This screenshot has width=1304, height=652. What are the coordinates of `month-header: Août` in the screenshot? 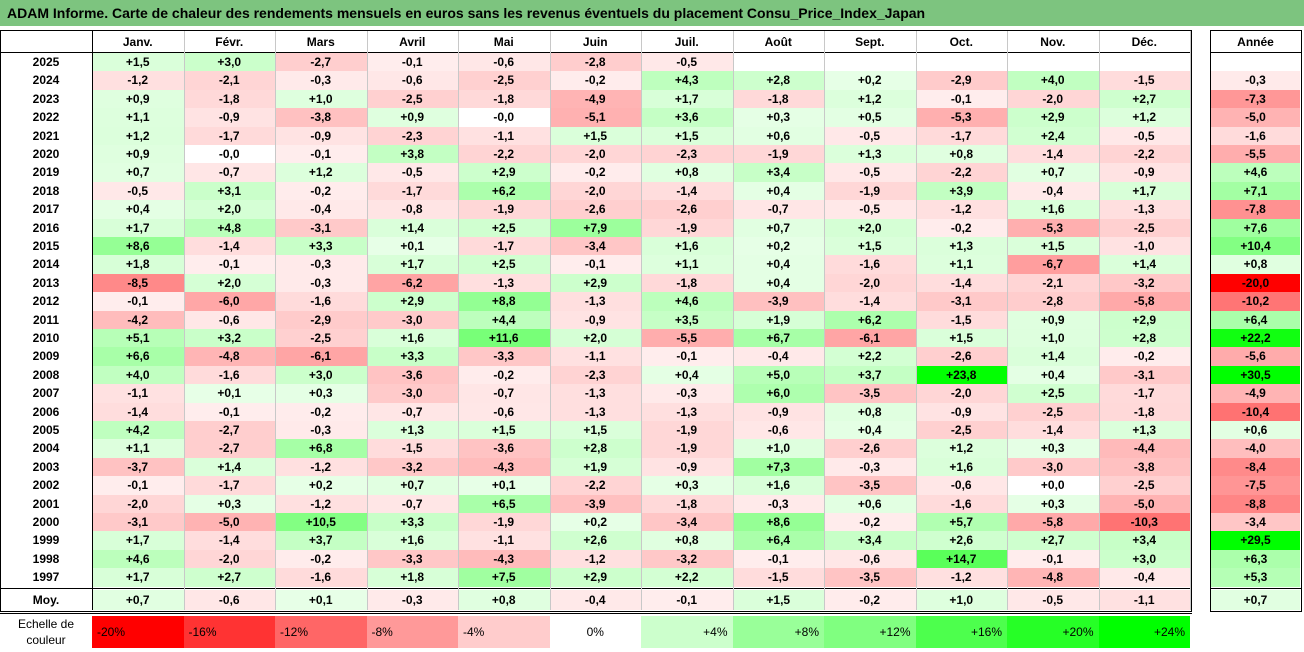 It's located at (778, 42).